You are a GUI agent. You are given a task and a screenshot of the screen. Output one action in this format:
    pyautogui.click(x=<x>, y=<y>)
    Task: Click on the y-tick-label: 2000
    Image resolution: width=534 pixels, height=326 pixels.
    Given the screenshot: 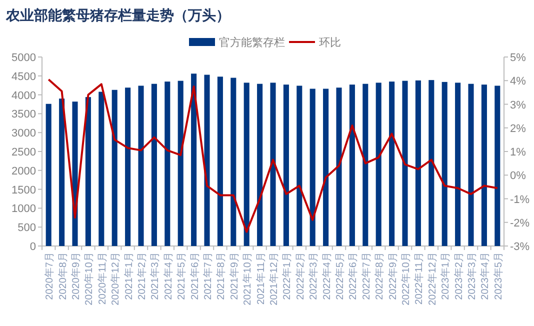 What is the action you would take?
    pyautogui.click(x=24, y=171)
    